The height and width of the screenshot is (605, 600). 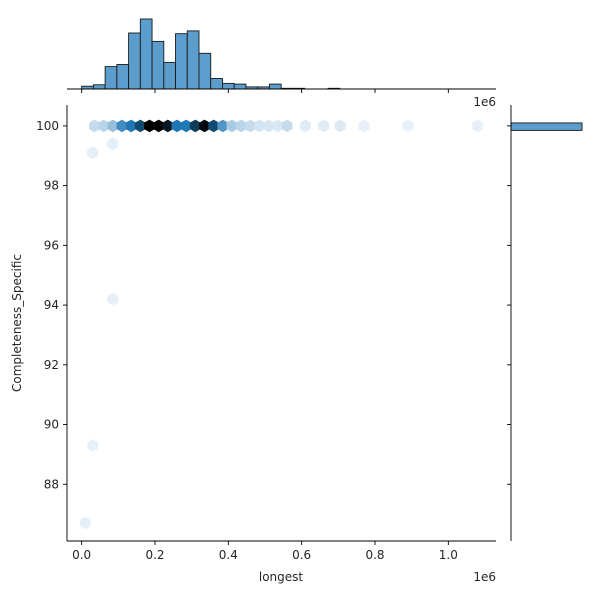 I want to click on x-tick-label-1: 0.2, so click(x=154, y=555).